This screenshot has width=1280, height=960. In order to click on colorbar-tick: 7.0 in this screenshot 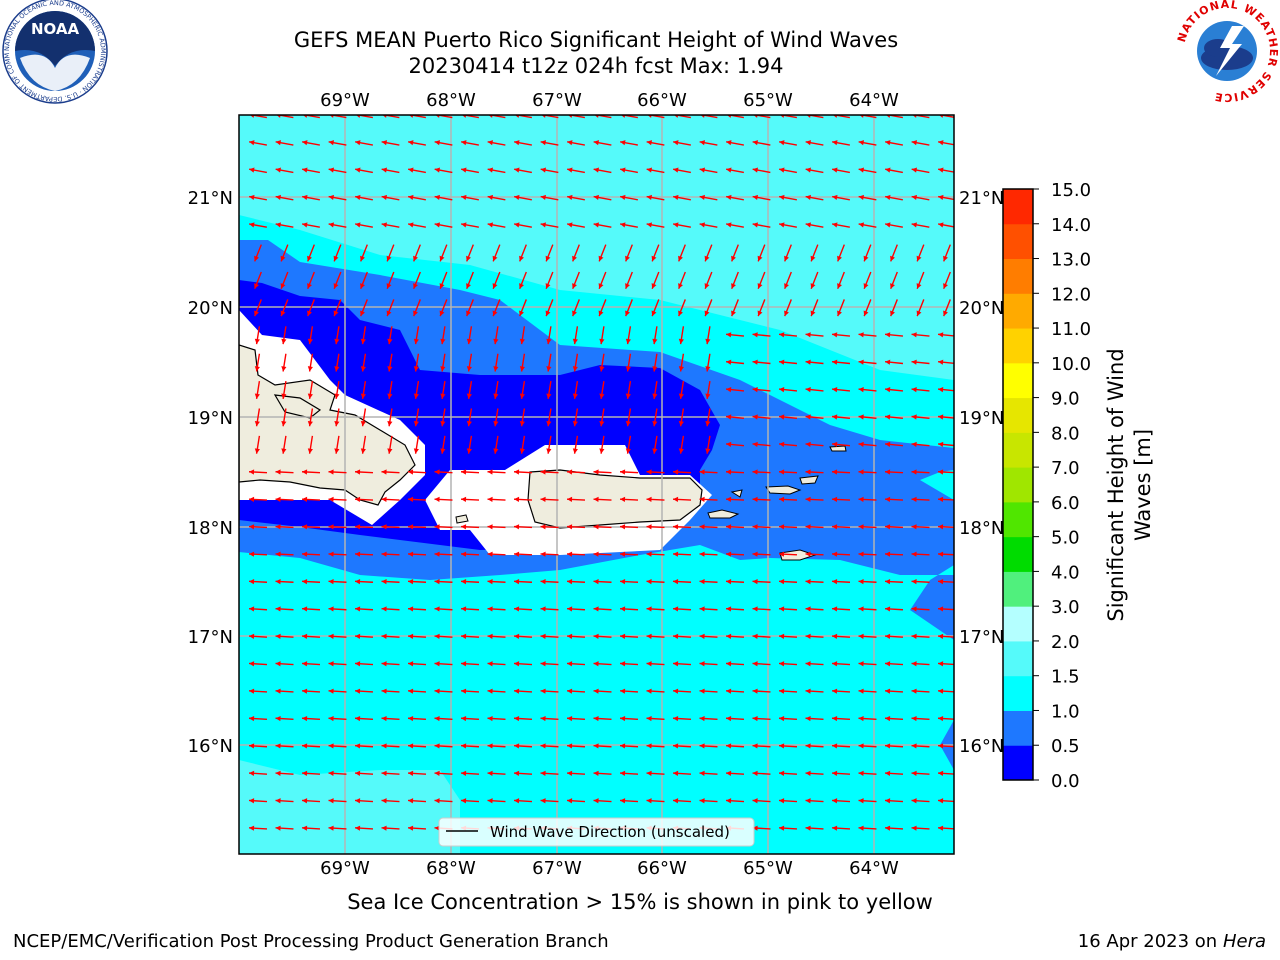, I will do `click(1065, 468)`.